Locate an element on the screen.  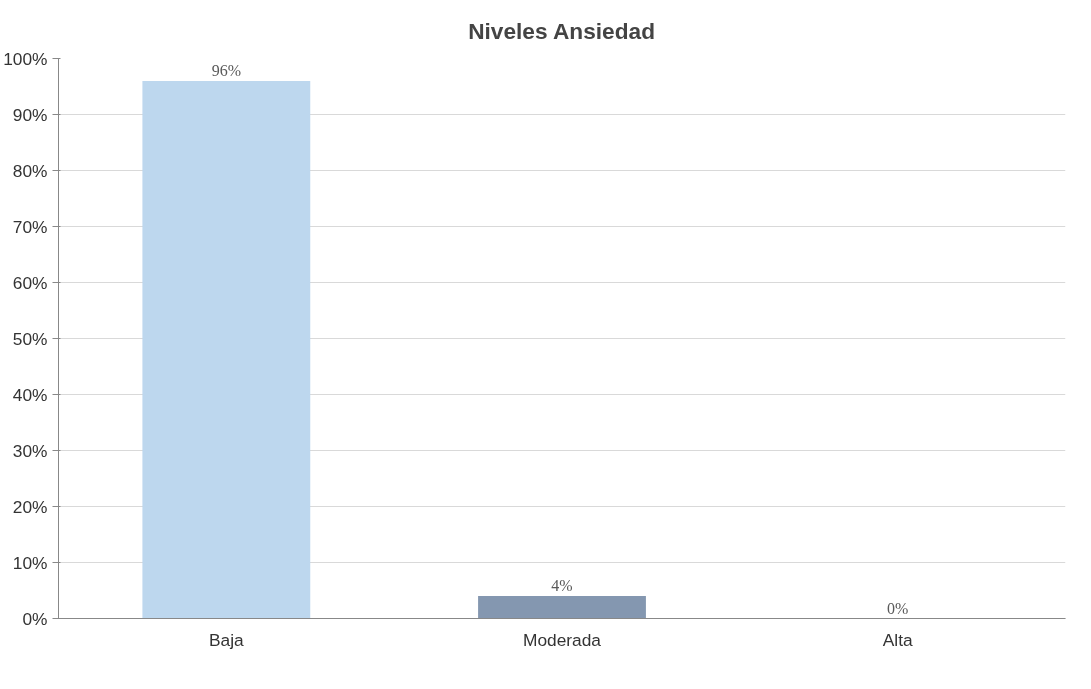
y-tick-label: 40% is located at coordinates (30, 394).